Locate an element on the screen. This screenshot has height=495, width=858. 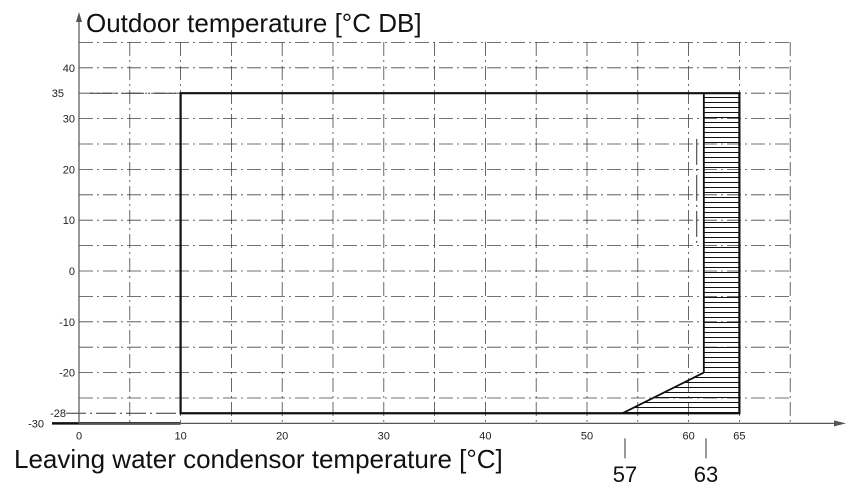
x-axis-label: Leaving water condensor temperature [°C] is located at coordinates (258, 459).